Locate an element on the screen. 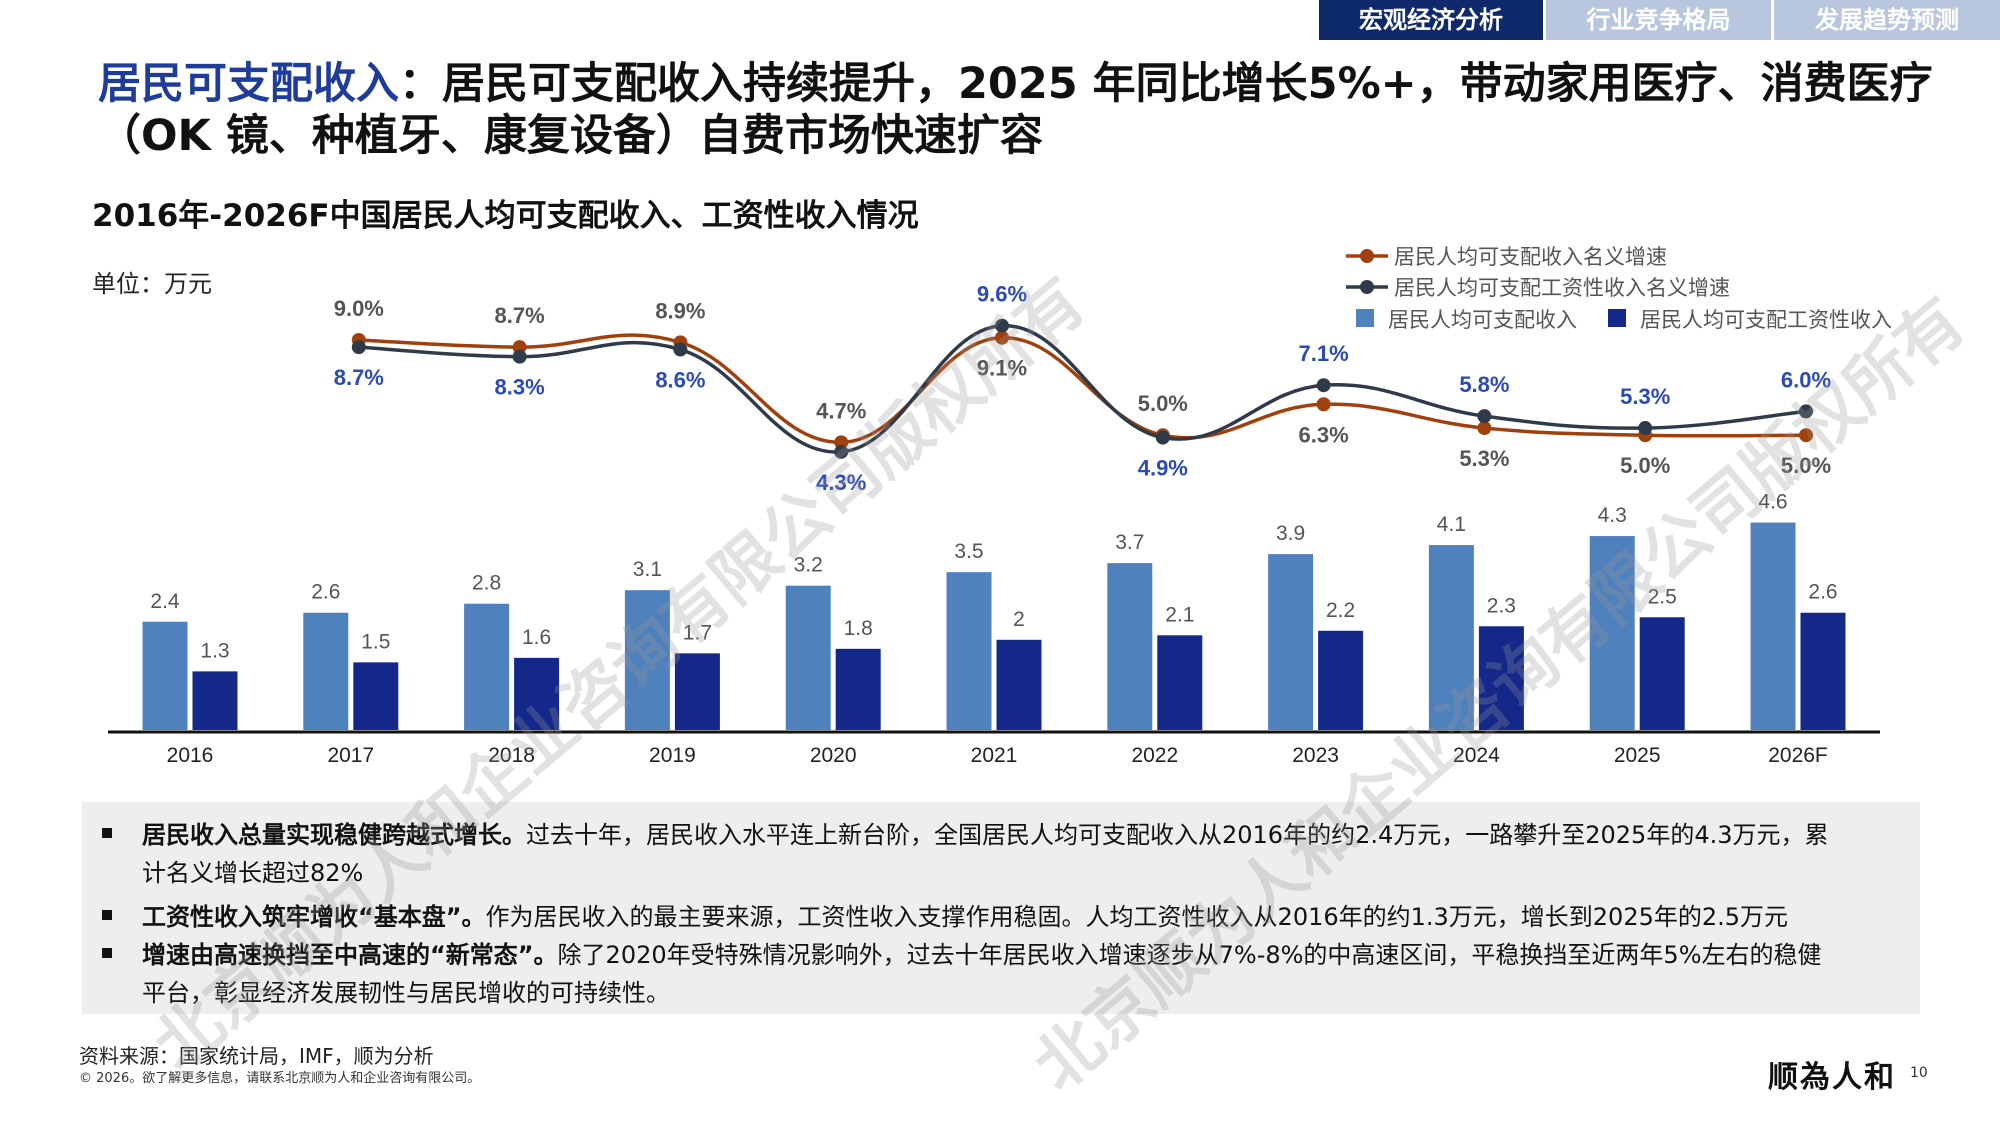 The image size is (2000, 1125). bar-value-label: 3.2 is located at coordinates (808, 565).